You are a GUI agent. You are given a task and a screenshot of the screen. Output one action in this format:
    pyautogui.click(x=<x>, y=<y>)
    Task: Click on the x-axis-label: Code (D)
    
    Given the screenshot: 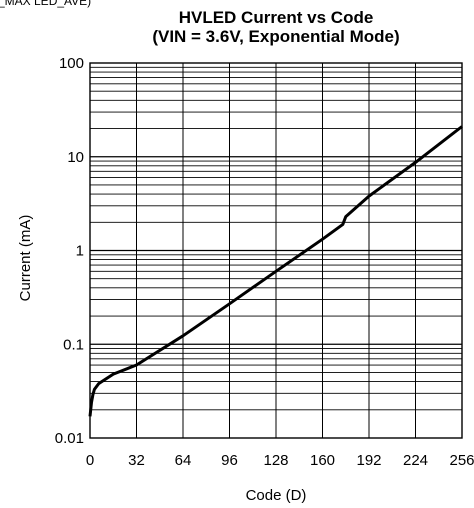 What is the action you would take?
    pyautogui.click(x=276, y=495)
    